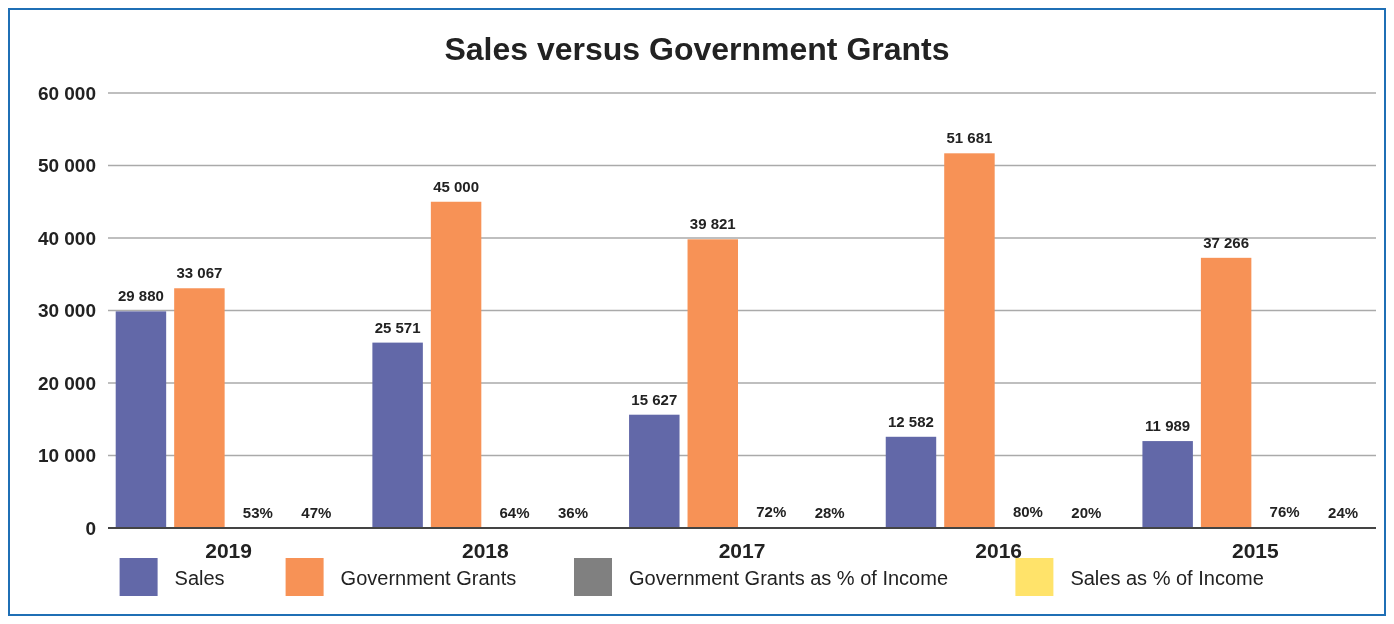  What do you see at coordinates (66, 383) in the screenshot?
I see `y-tick-label: 20 000` at bounding box center [66, 383].